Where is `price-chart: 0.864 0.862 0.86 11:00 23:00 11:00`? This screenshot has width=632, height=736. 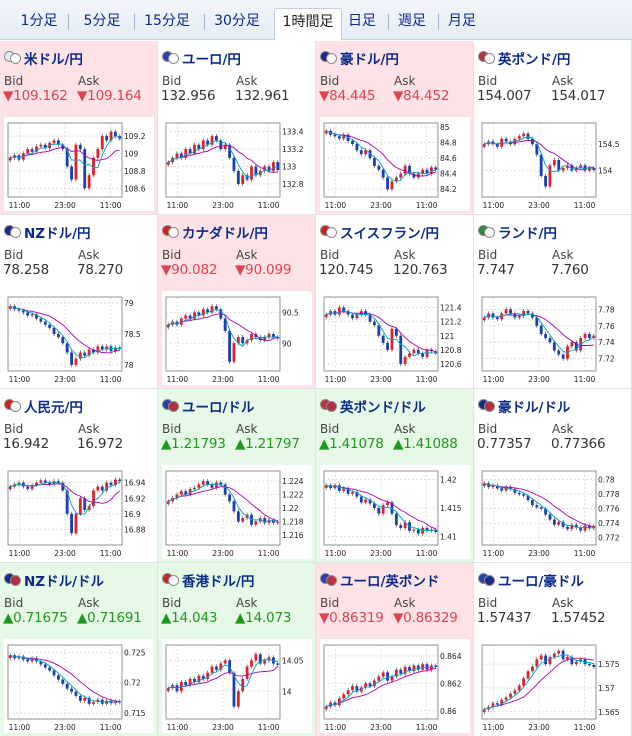
price-chart: 0.864 0.862 0.86 11:00 23:00 11:00 is located at coordinates (395, 686).